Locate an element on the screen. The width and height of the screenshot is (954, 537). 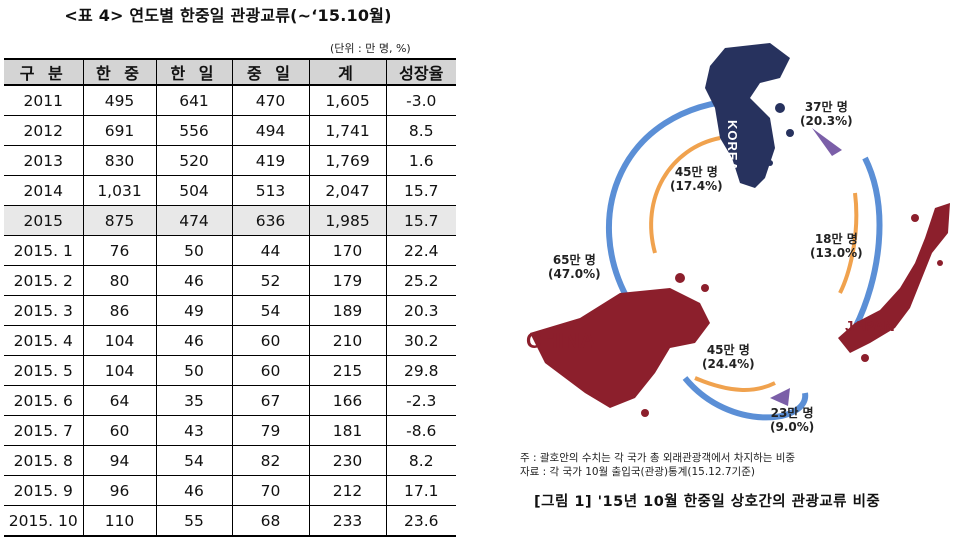
flow-label-korea-china: 45만 명 (17.4%) is located at coordinates (696, 179).